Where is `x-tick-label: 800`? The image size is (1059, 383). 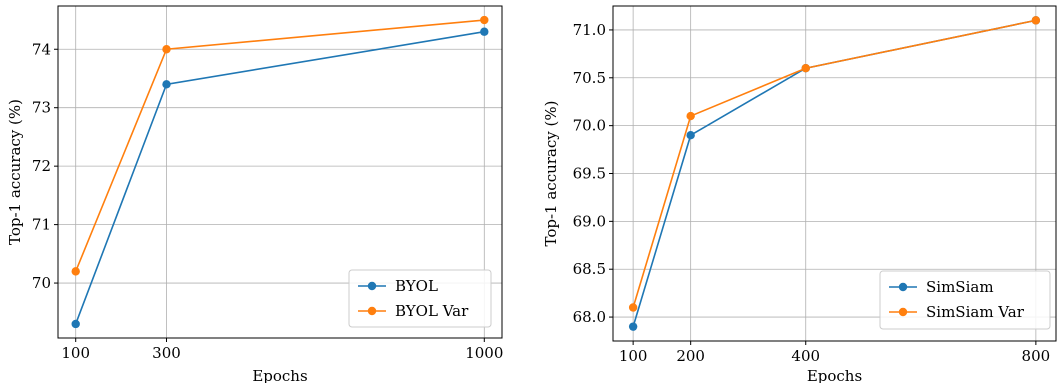
x-tick-label: 800 is located at coordinates (1036, 356).